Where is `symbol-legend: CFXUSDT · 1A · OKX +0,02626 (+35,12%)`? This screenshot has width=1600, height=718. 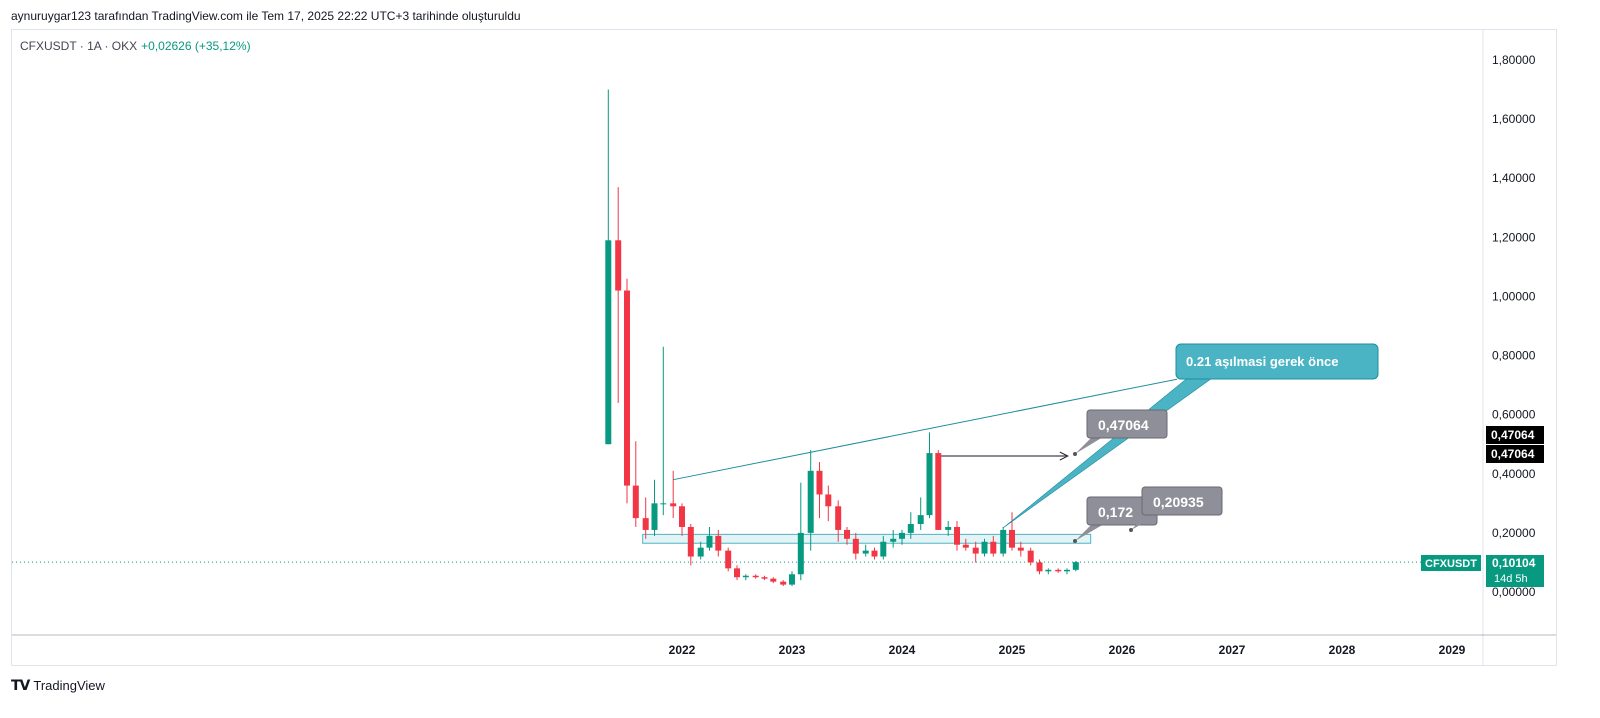
symbol-legend: CFXUSDT · 1A · OKX +0,02626 (+35,12%) is located at coordinates (135, 46).